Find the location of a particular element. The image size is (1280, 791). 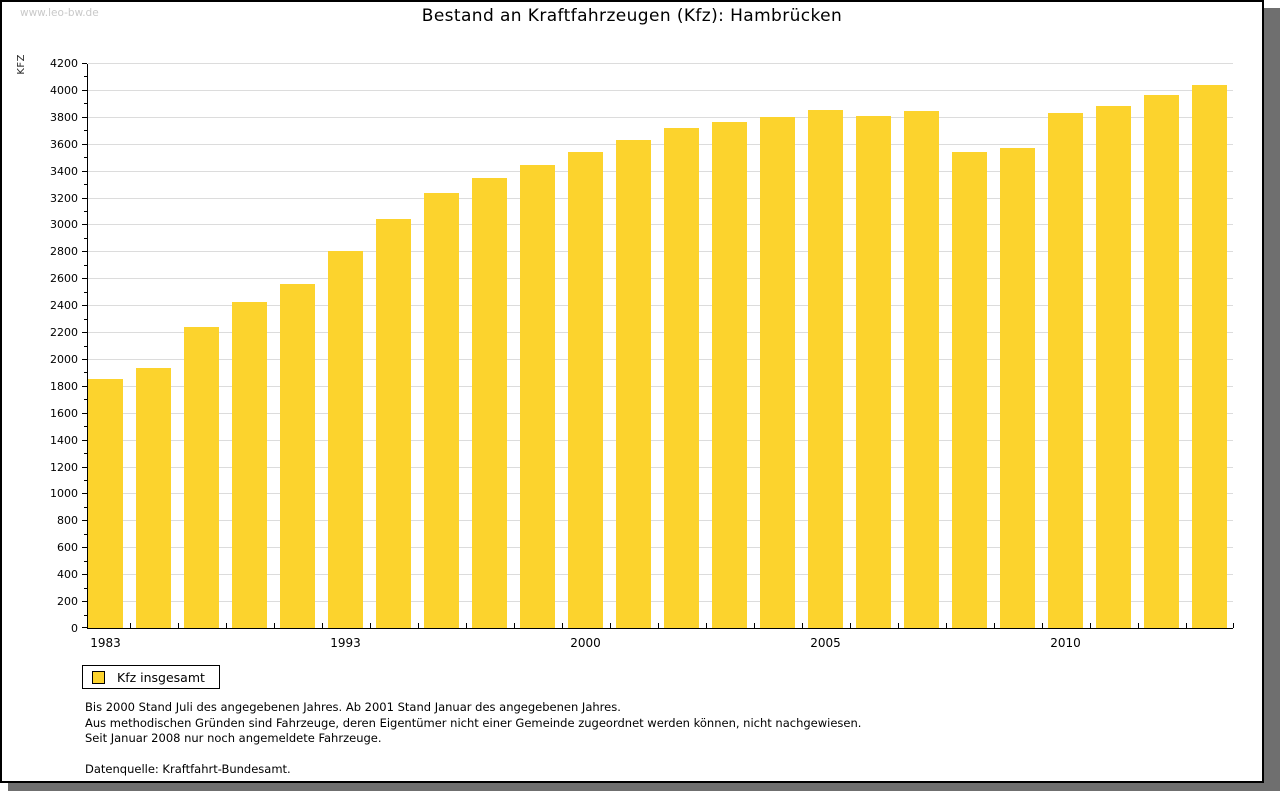

x-tick-label: 2000 is located at coordinates (585, 643).